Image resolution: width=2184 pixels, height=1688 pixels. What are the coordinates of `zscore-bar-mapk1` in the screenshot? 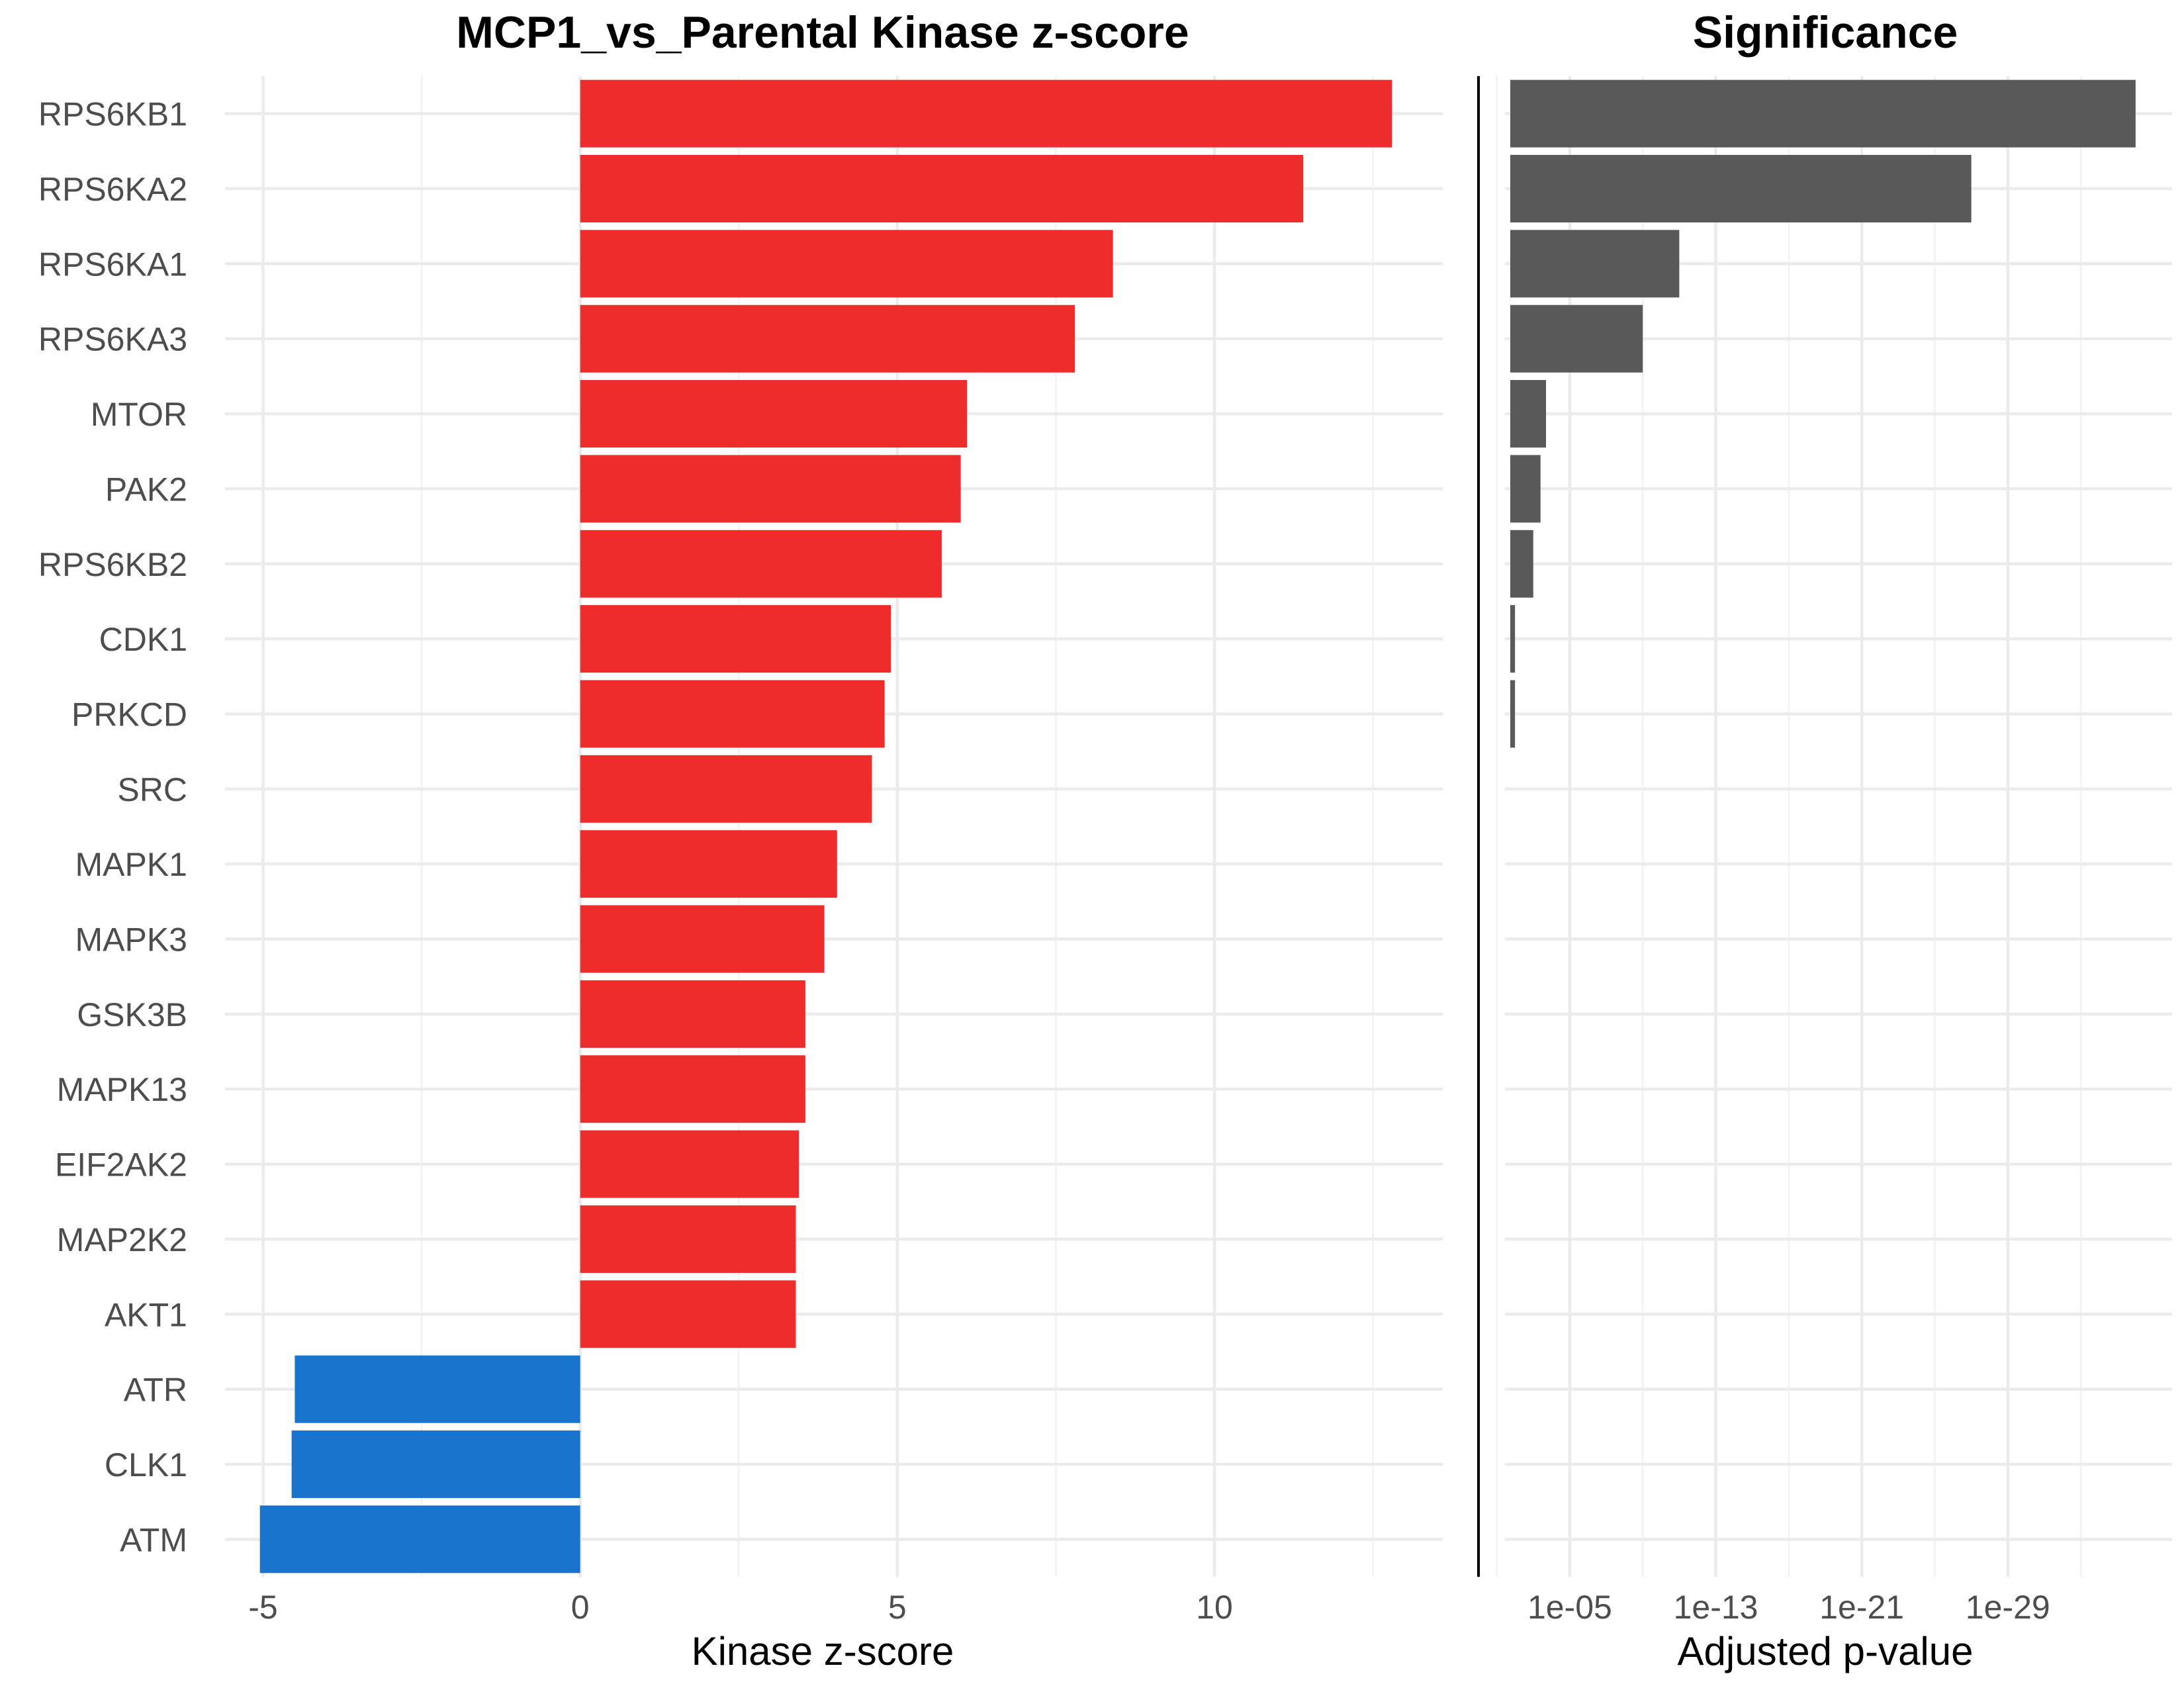 It's located at (708, 864).